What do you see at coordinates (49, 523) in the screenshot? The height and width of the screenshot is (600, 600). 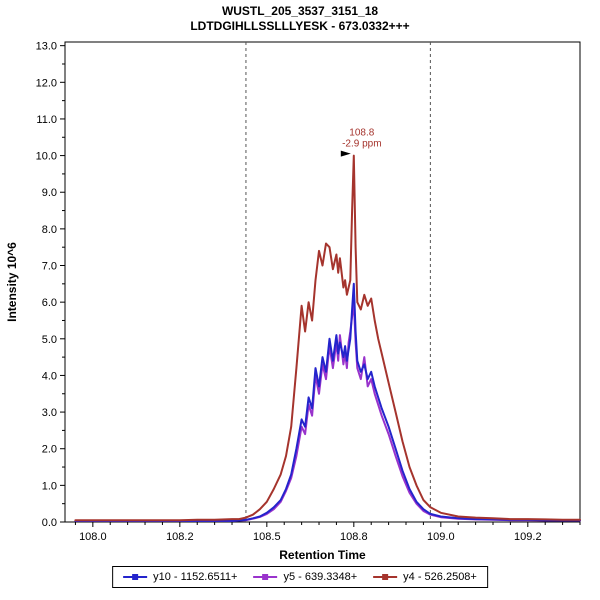 I see `y-tick-label: 0.0` at bounding box center [49, 523].